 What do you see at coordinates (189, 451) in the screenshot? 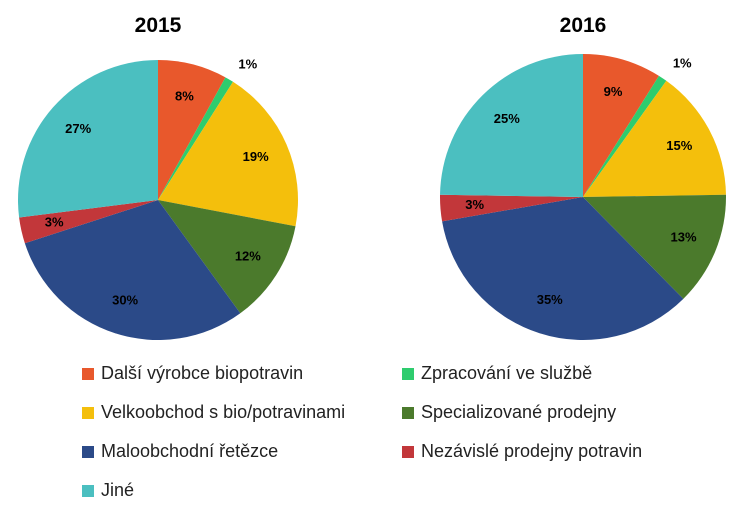
I see `legend-label: Maloobchodní řetězce` at bounding box center [189, 451].